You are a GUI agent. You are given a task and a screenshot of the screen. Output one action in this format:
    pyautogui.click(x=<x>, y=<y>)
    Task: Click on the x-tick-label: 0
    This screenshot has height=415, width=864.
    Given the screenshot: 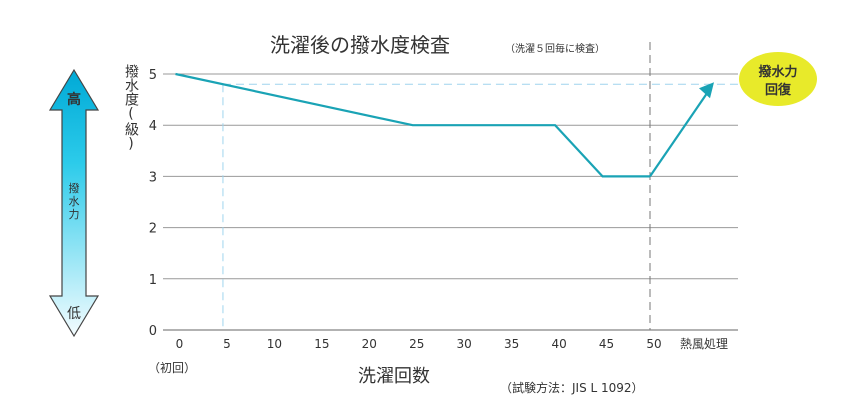 What is the action you would take?
    pyautogui.click(x=180, y=344)
    